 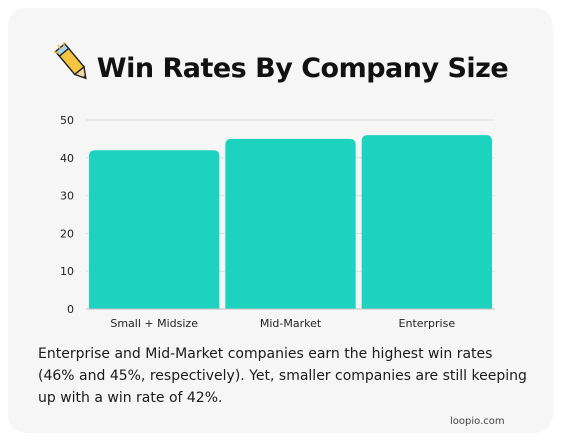 What do you see at coordinates (154, 229) in the screenshot?
I see `bar-small-midsize` at bounding box center [154, 229].